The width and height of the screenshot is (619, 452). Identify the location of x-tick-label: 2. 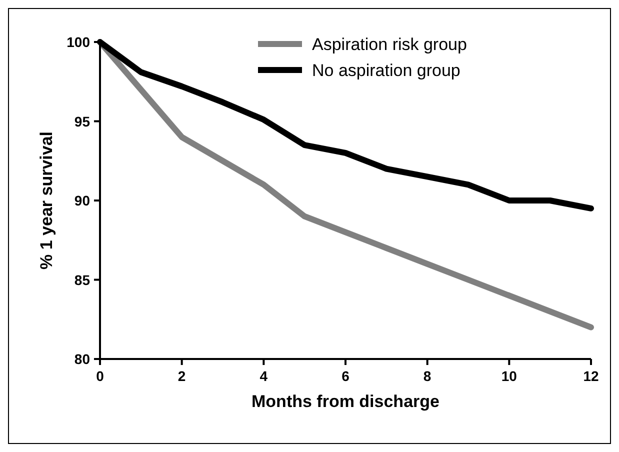
(182, 376).